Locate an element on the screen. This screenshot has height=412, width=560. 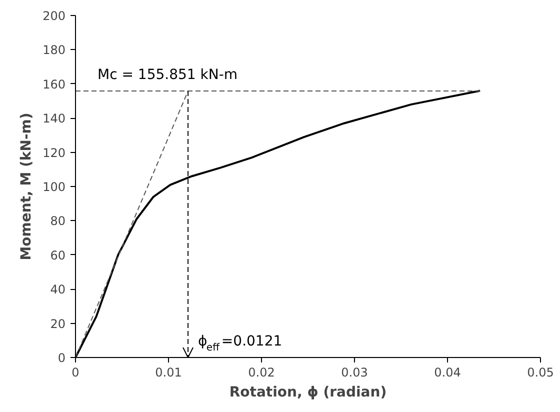
x-tick-label: 0 is located at coordinates (76, 373).